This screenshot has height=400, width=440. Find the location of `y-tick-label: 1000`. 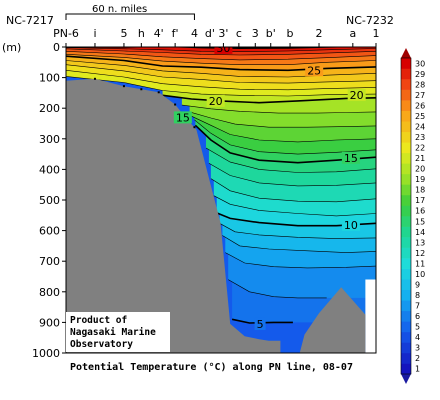

y-tick-label: 1000 is located at coordinates (46, 353).